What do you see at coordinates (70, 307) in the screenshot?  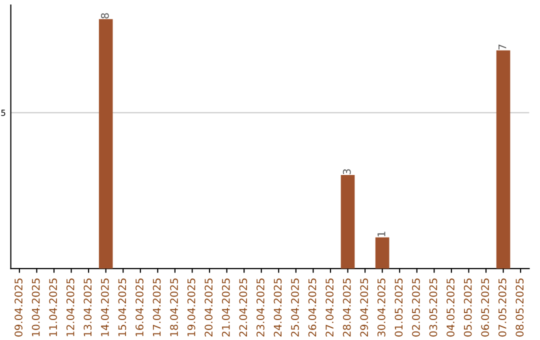 I see `x-tick-label: 12.04.2025` at bounding box center [70, 307].